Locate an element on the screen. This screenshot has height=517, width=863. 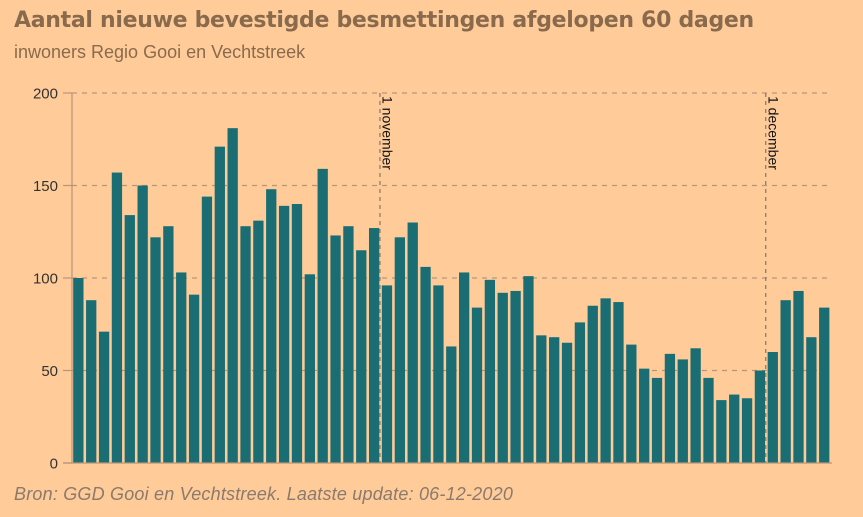
bar: 14 okt: 103 is located at coordinates (181, 367).